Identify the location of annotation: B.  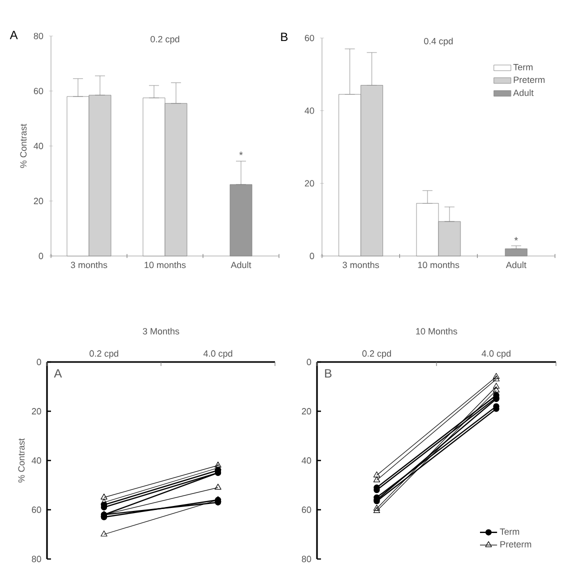
(328, 373).